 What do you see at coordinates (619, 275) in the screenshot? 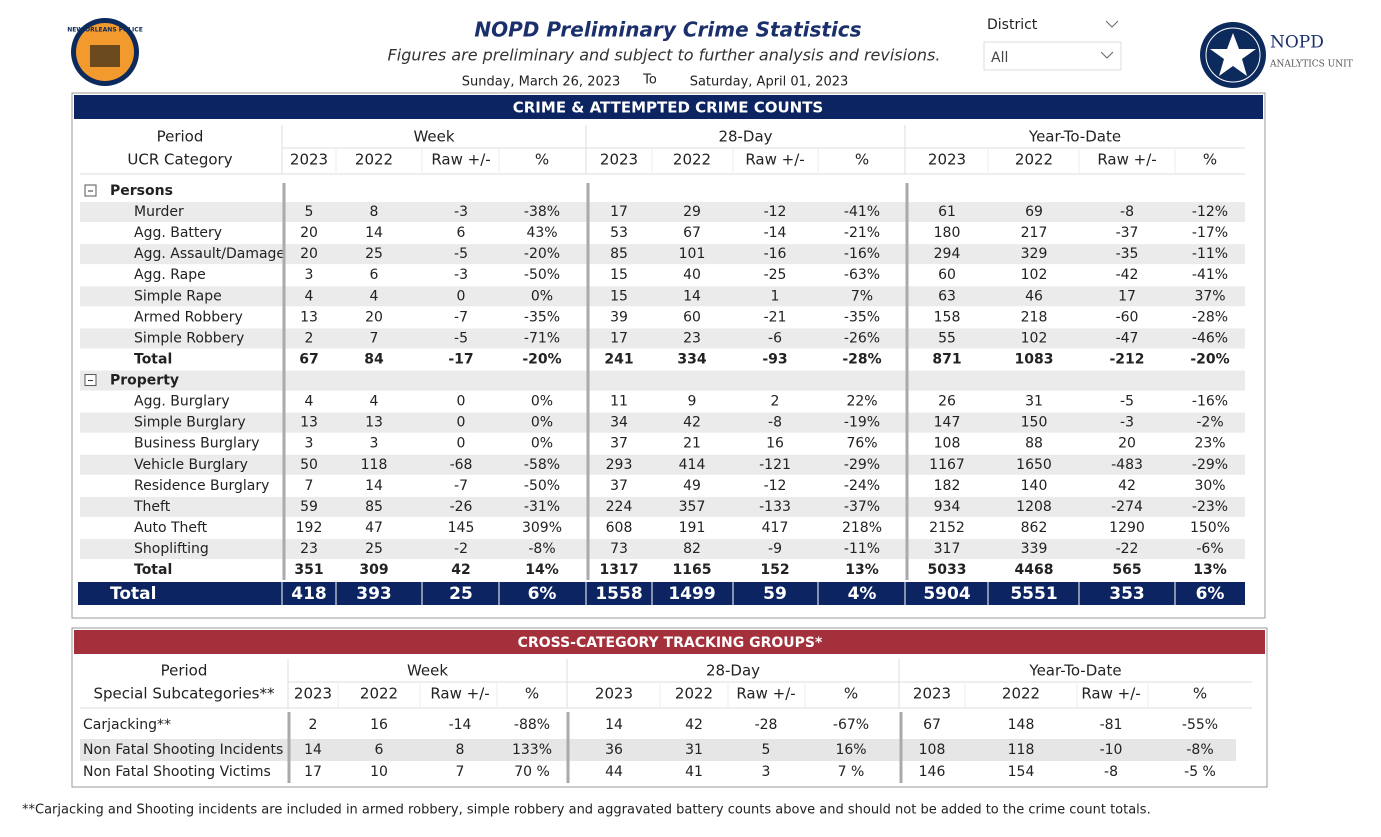
I see `cell: 15` at bounding box center [619, 275].